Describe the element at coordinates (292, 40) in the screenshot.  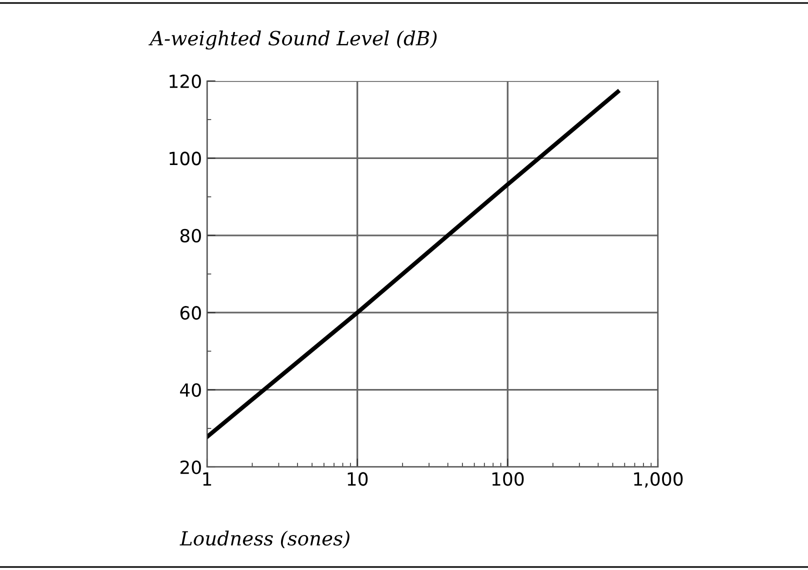
I see `y-axis-title: A-weighted Sound Level (dB)` at that location.